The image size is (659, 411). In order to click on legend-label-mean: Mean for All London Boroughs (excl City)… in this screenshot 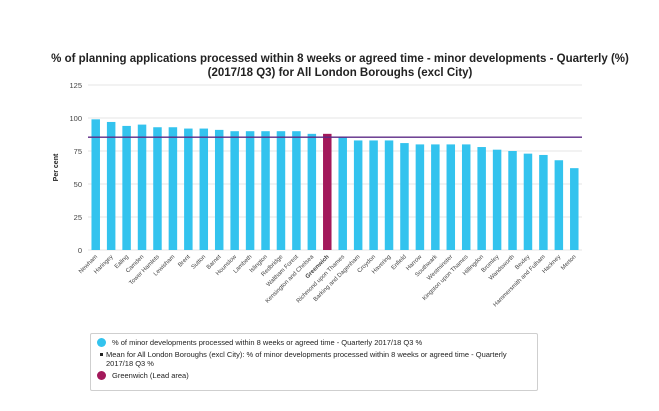, I will do `click(306, 359)`.